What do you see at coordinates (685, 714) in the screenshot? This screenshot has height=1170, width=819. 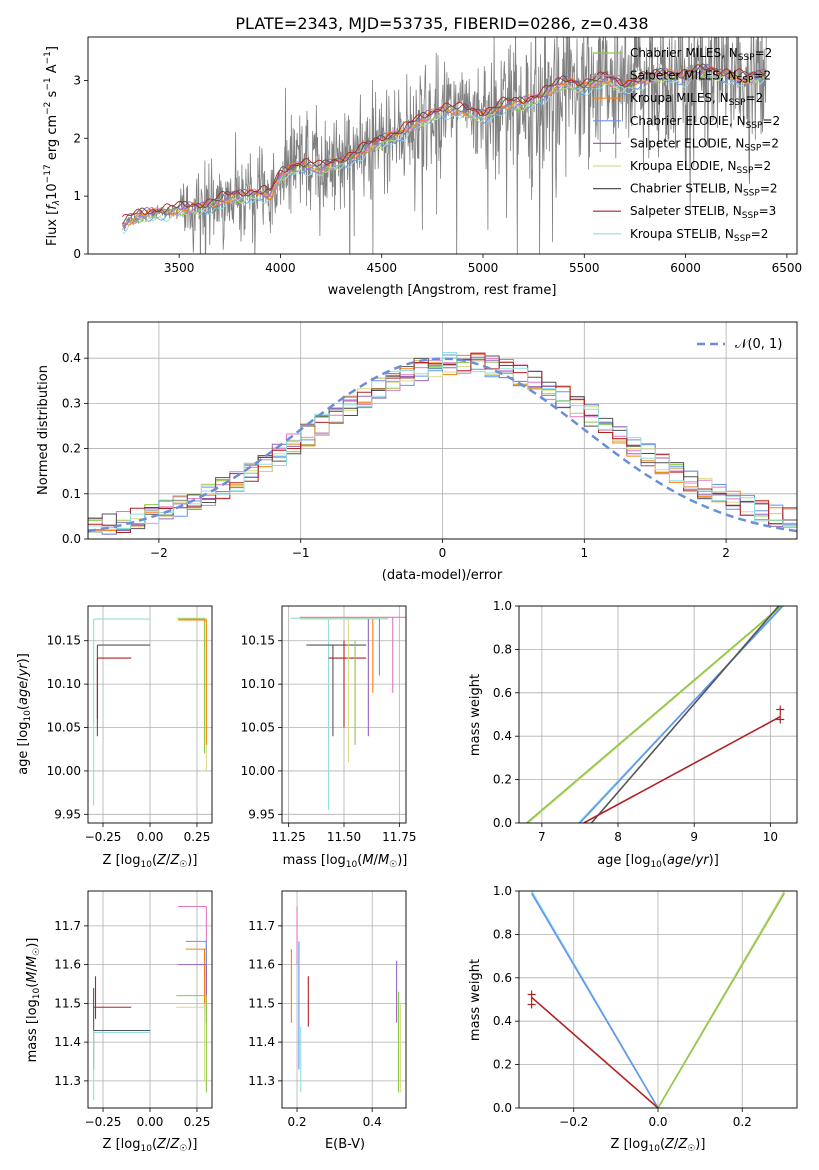 I see `mass-weight-line-chabrier_stelib` at bounding box center [685, 714].